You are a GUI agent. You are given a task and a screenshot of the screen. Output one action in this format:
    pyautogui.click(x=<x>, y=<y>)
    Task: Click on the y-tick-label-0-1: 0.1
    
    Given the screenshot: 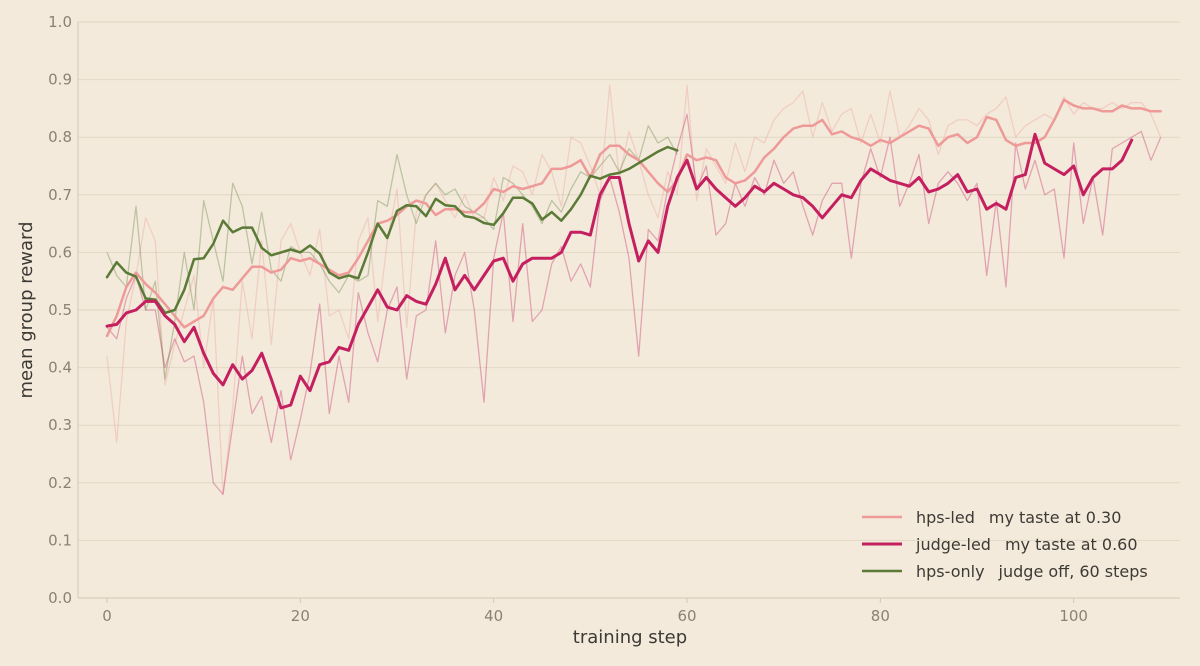 What is the action you would take?
    pyautogui.click(x=60, y=540)
    